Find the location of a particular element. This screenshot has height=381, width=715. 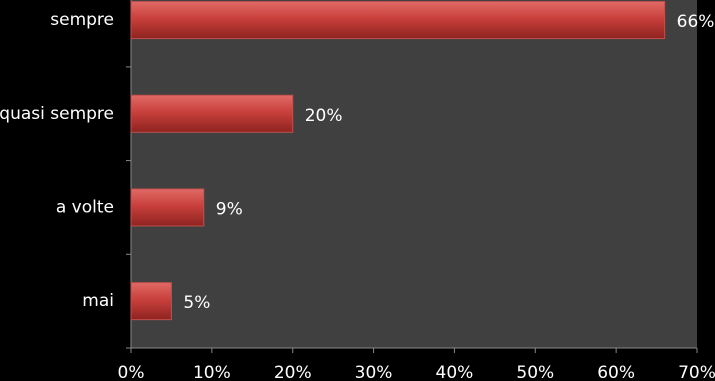

x-tick-label: 70% is located at coordinates (696, 372).